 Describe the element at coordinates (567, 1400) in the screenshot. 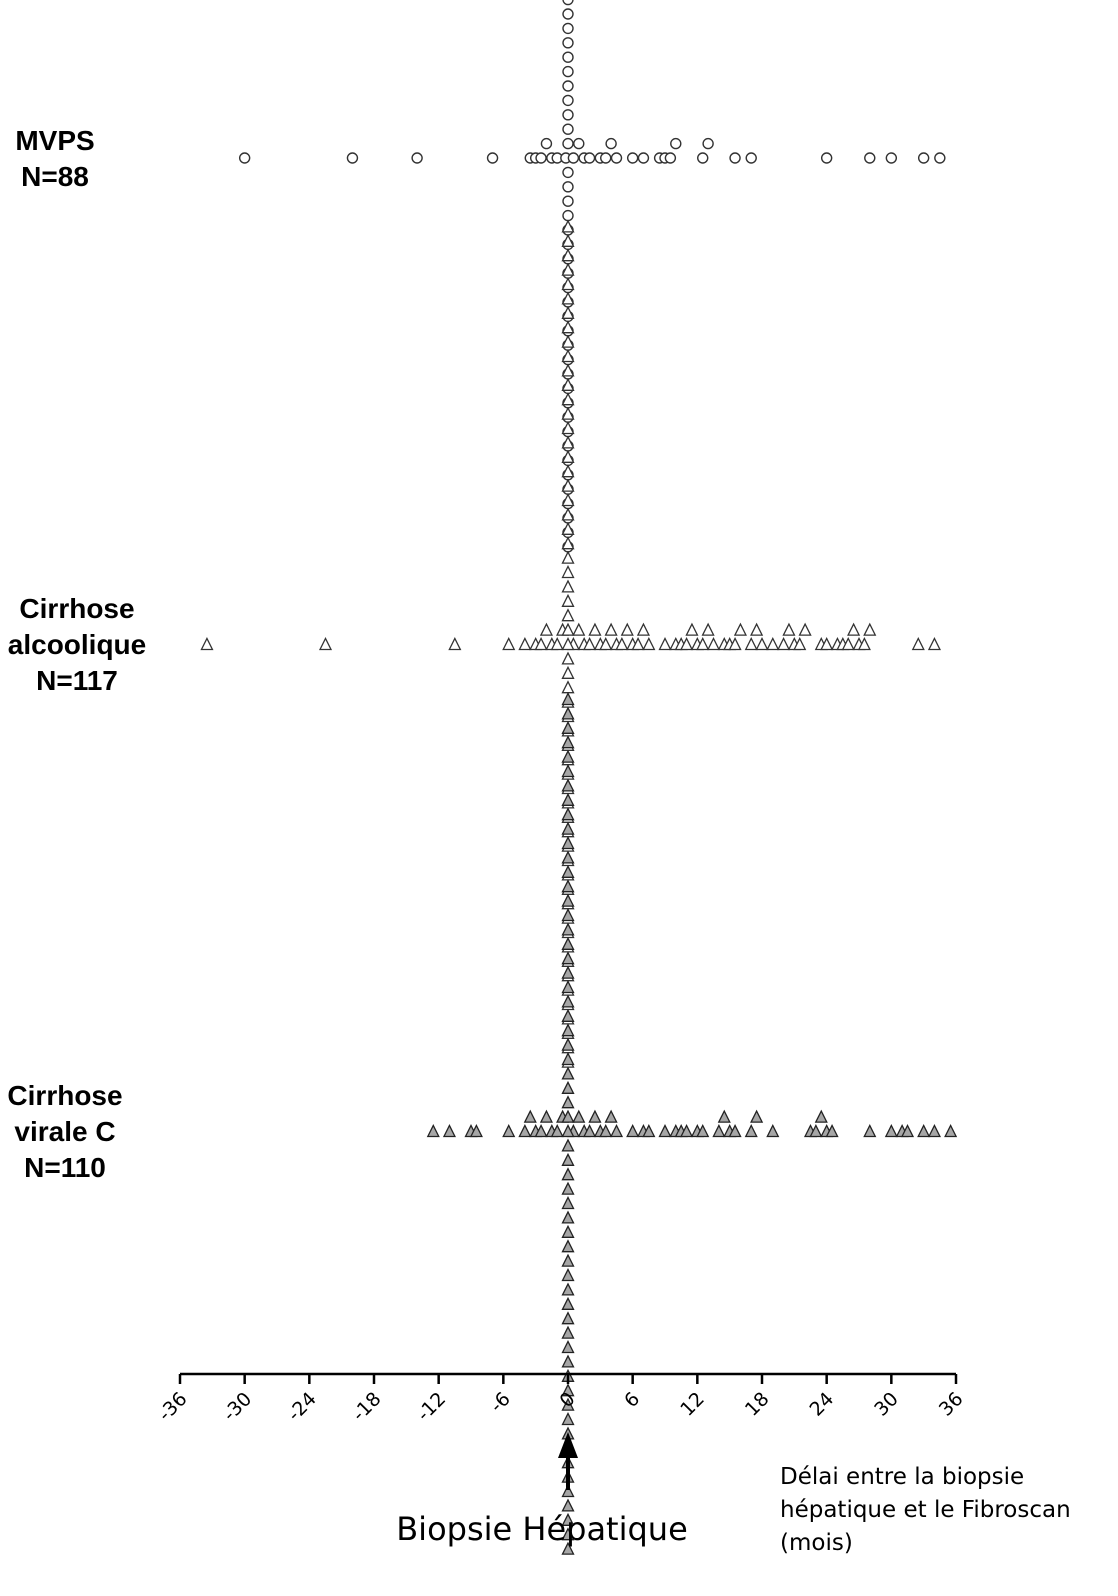

I see `x-tick-label: 0` at that location.